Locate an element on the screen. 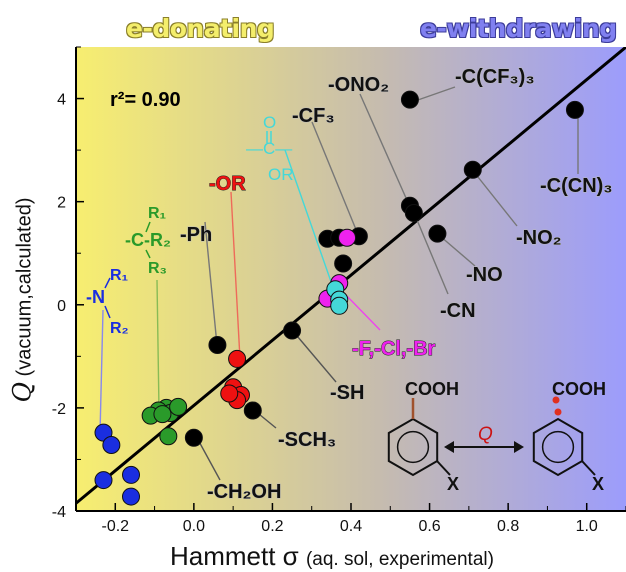 The width and height of the screenshot is (626, 572). x-axis-title-sub: (aq. sol, experimental) is located at coordinates (399, 559).